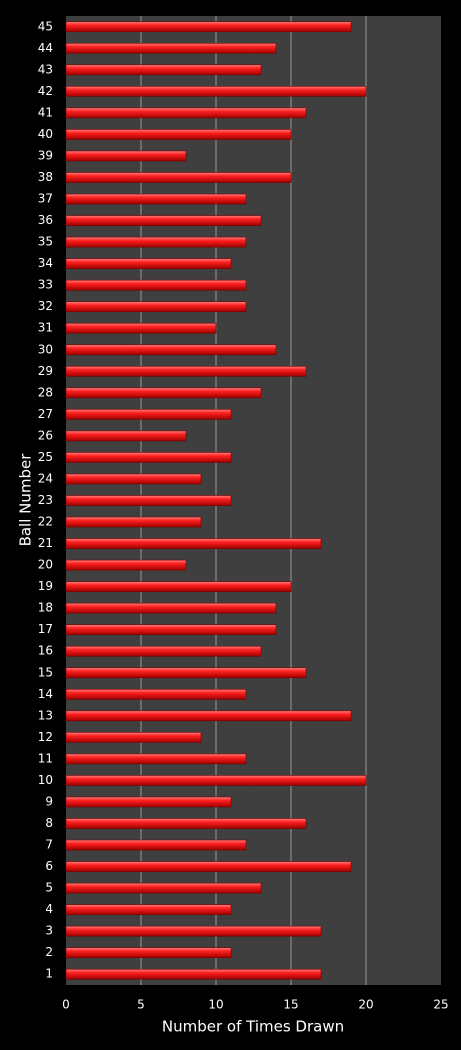  What do you see at coordinates (49, 888) in the screenshot?
I see `y-tick-label: 5` at bounding box center [49, 888].